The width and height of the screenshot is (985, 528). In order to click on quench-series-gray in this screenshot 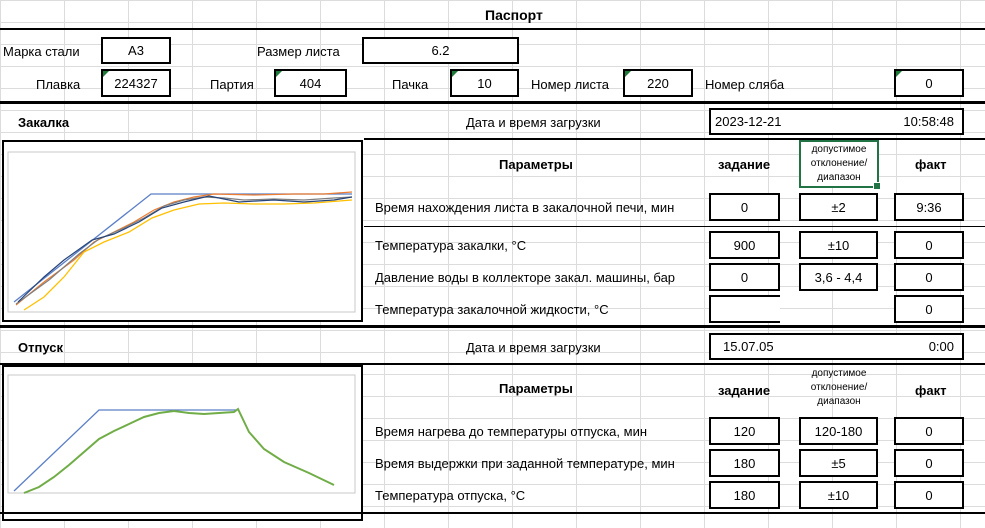, I will do `click(184, 250)`.